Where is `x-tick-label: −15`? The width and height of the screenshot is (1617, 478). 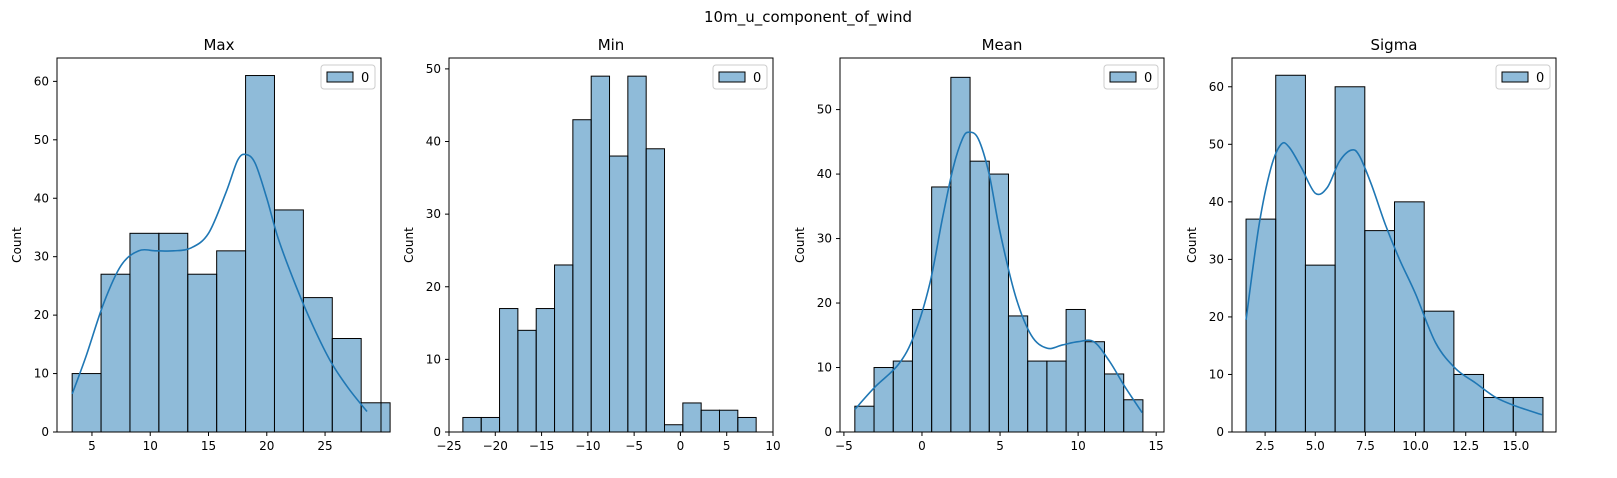 x-tick-label: −15 is located at coordinates (541, 446).